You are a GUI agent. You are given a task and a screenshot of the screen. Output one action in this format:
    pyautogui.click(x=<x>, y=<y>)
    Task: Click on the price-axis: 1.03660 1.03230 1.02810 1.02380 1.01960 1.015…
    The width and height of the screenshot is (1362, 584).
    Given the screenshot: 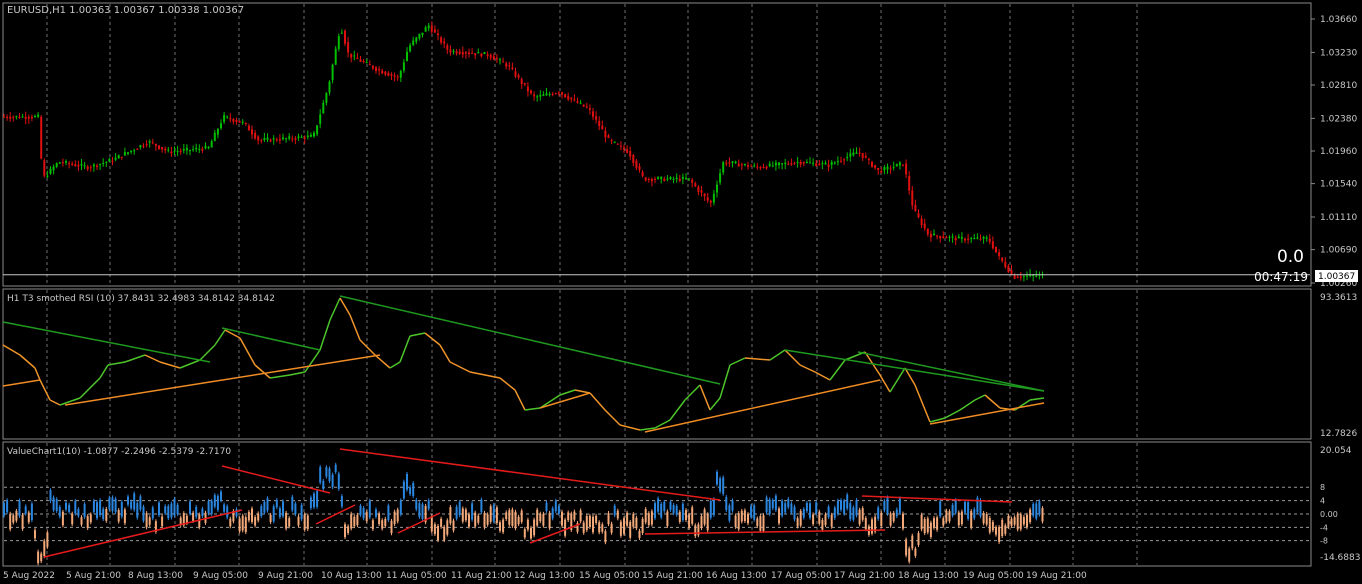 What is the action you would take?
    pyautogui.click(x=1334, y=152)
    